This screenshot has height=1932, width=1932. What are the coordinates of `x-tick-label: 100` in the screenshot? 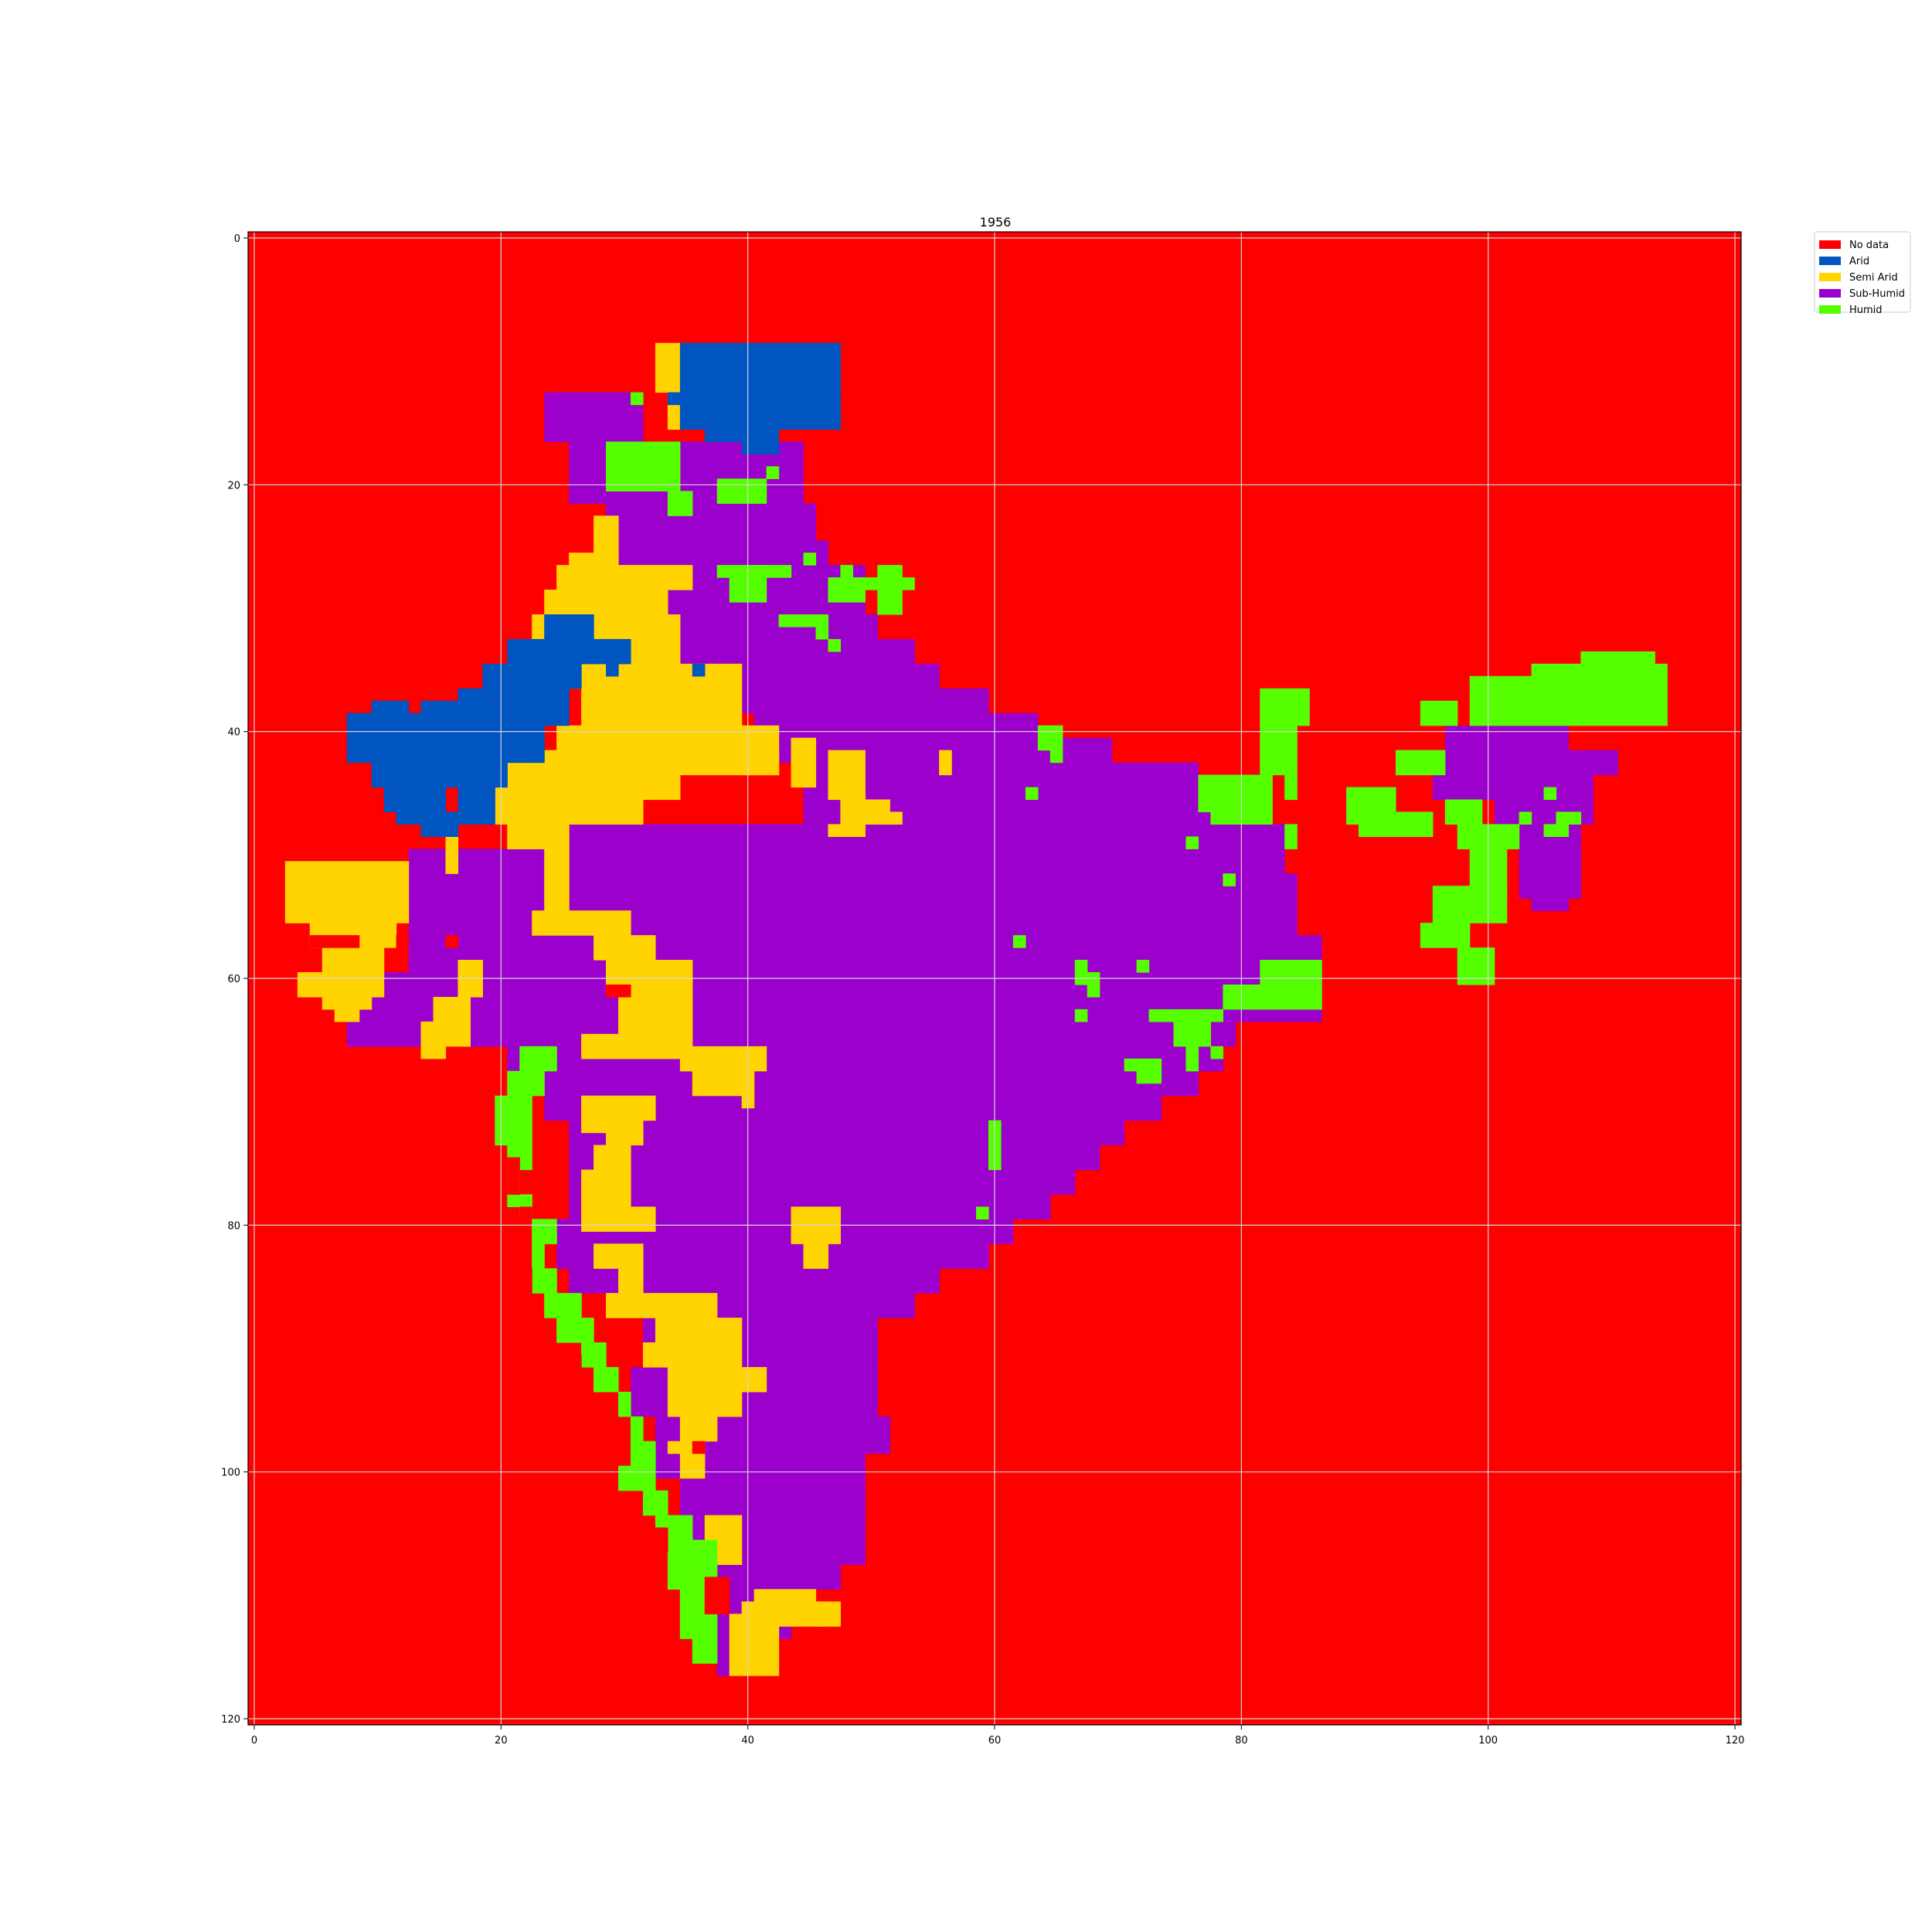 It's located at (1488, 1741).